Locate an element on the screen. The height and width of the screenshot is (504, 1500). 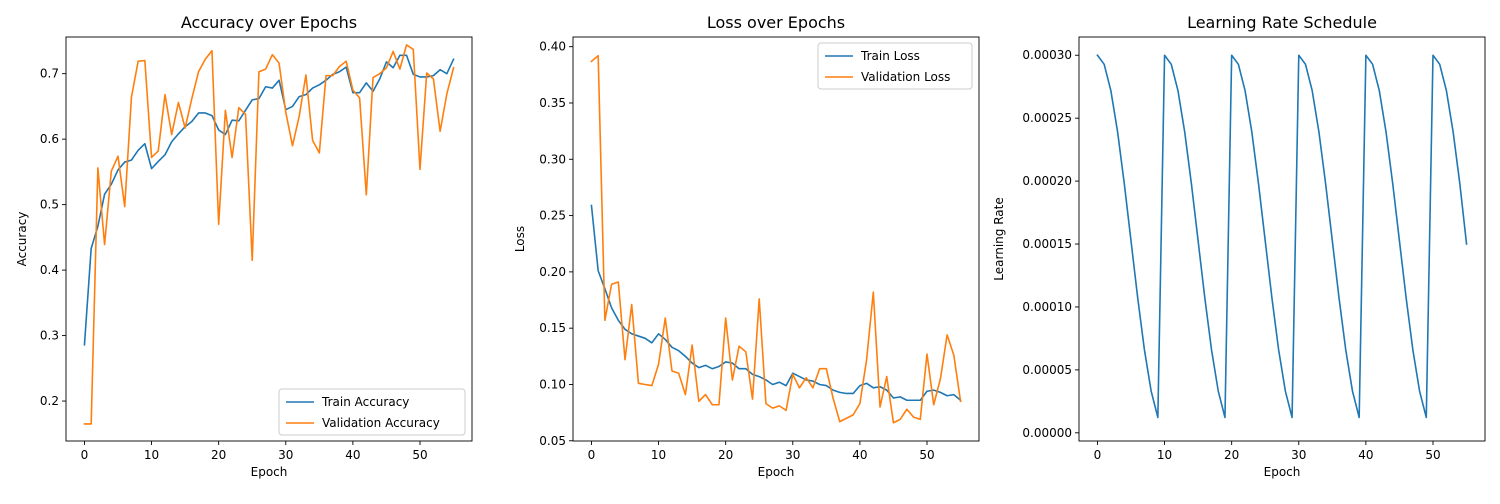
chart-title: Learning Rate Schedule is located at coordinates (1282, 22).